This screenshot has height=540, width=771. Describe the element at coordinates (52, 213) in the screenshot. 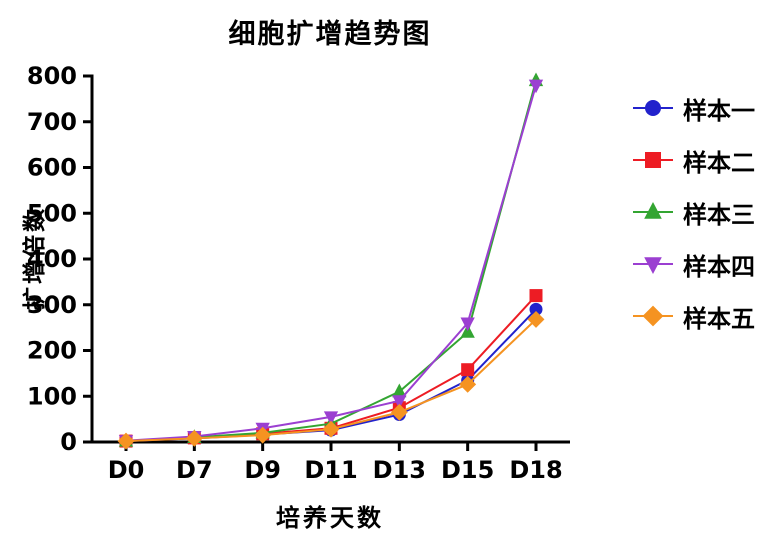

I see `y-tick-label: 500` at that location.